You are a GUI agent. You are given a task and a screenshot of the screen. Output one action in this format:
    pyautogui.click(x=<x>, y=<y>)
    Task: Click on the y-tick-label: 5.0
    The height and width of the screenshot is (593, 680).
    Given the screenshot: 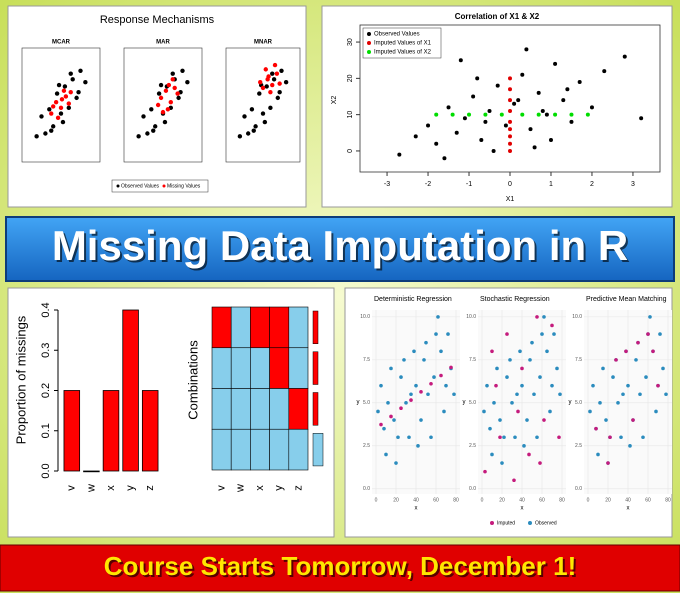 What is the action you would take?
    pyautogui.click(x=578, y=403)
    